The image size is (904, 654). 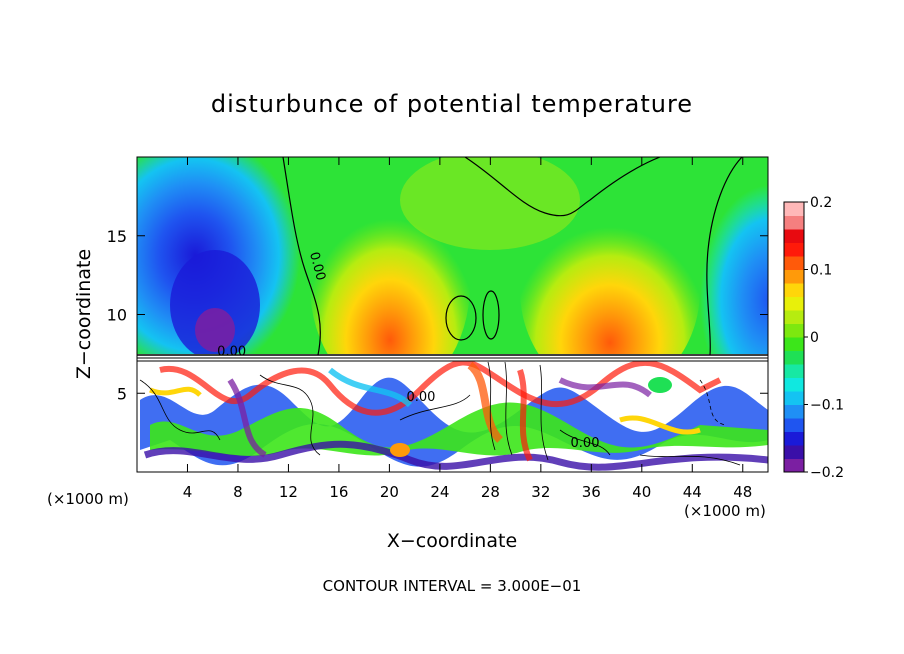 I want to click on x-axis-label: X−coordinate, so click(x=452, y=541).